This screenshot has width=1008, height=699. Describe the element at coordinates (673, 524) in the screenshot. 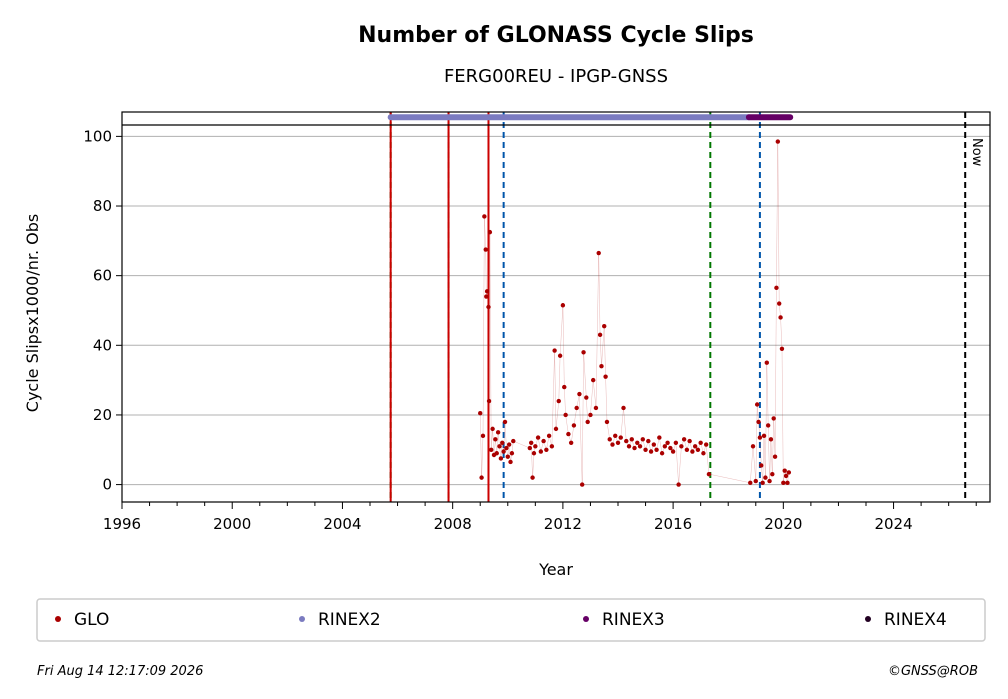

I see `x-tick-label: 2016` at that location.